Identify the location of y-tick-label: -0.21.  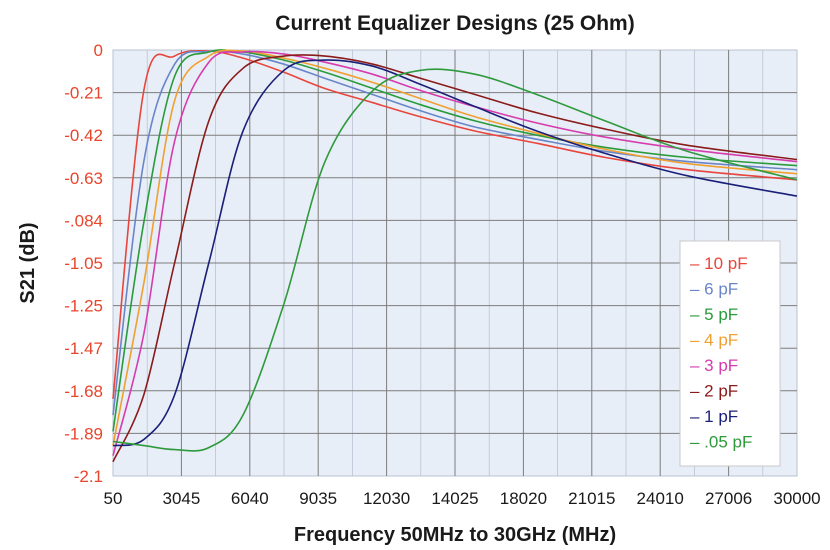
(83, 93).